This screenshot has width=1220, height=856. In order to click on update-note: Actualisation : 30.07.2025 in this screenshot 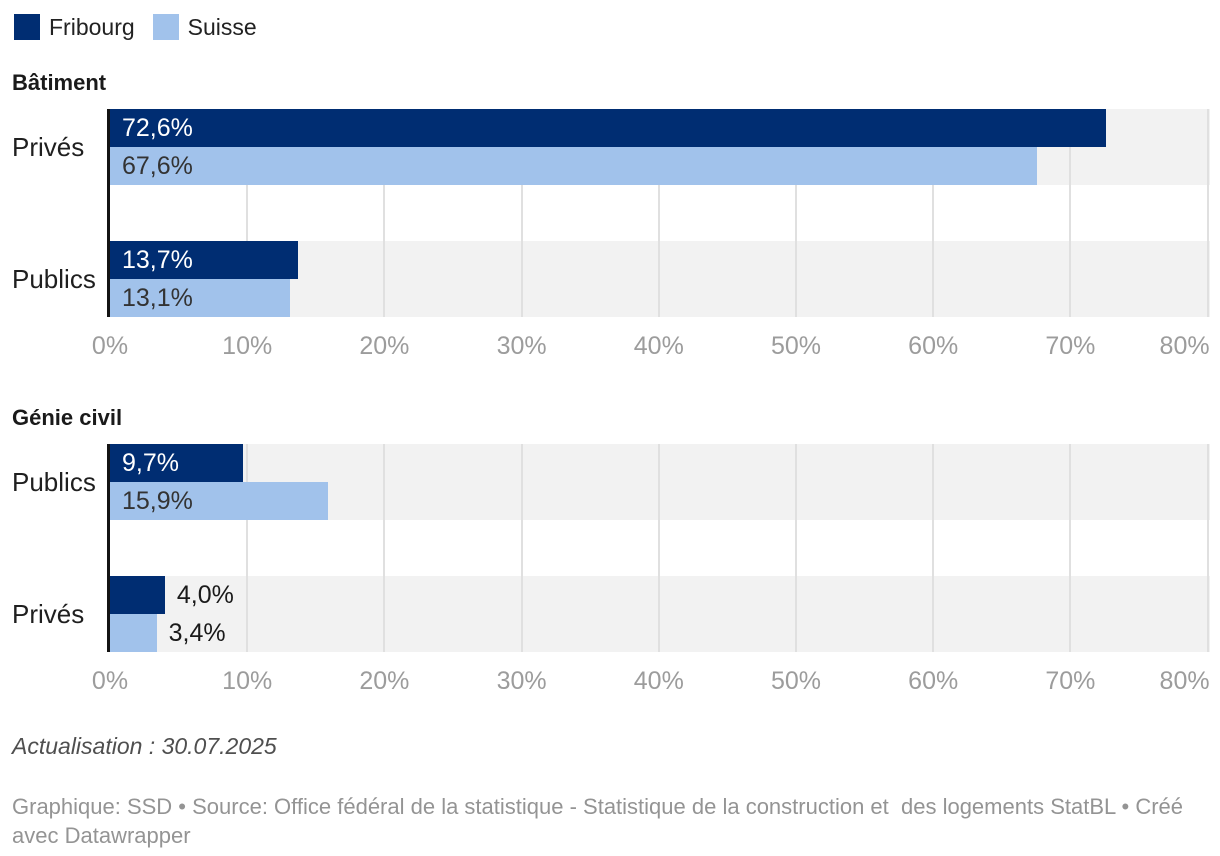, I will do `click(144, 746)`.